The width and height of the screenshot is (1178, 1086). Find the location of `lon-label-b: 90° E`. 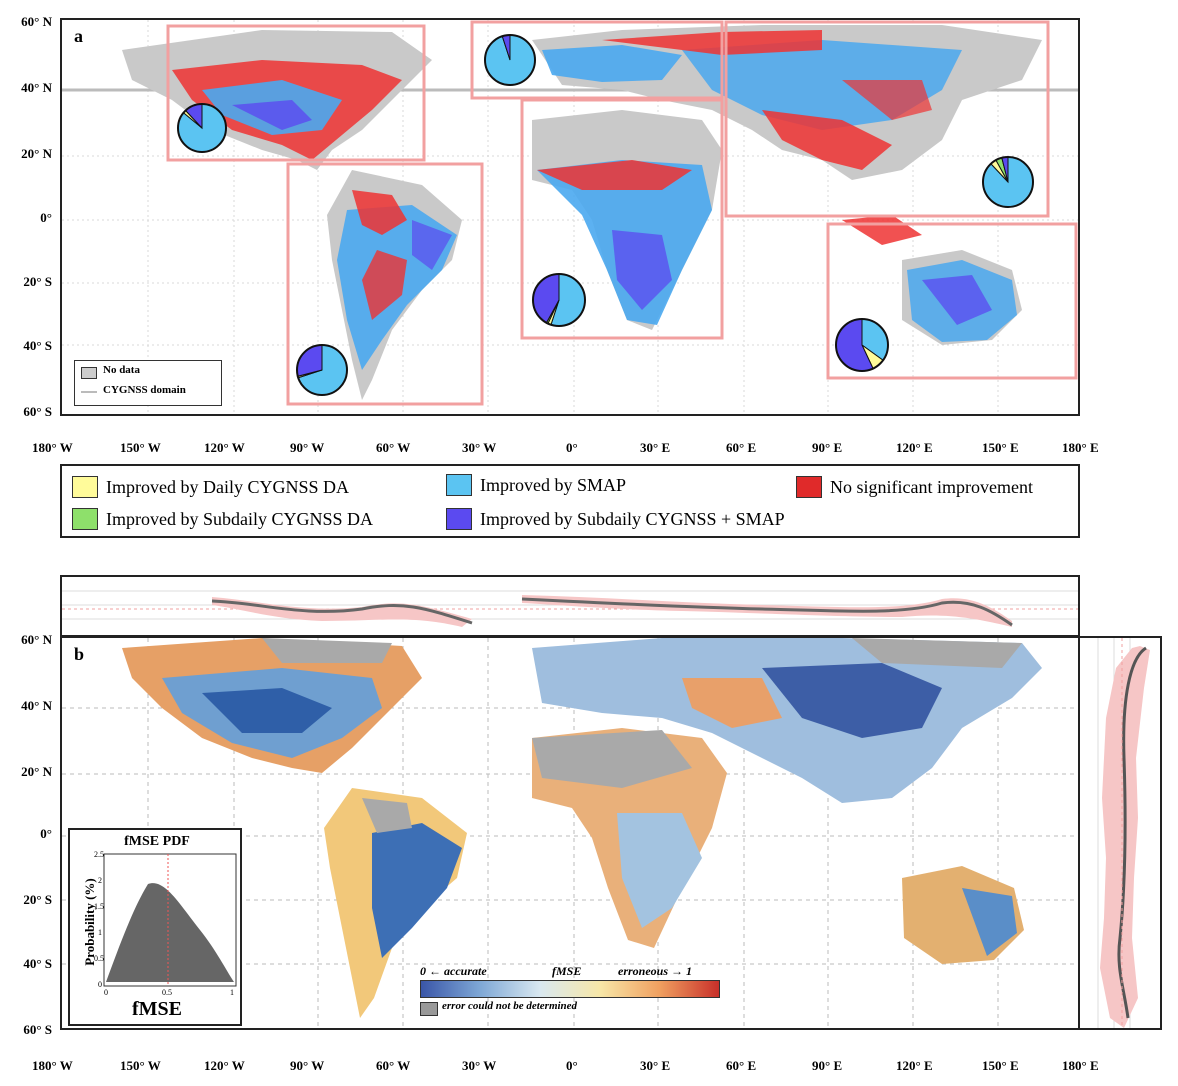

lon-label-b: 90° E is located at coordinates (827, 1065).